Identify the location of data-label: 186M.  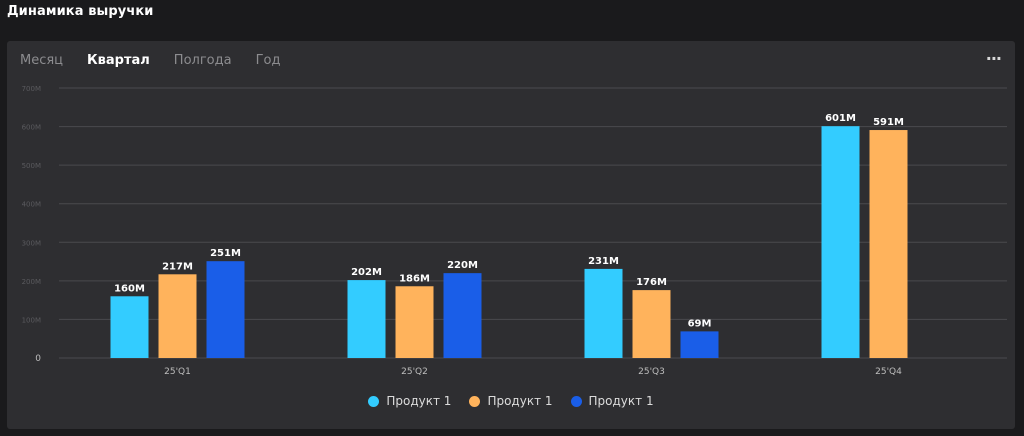
(414, 278).